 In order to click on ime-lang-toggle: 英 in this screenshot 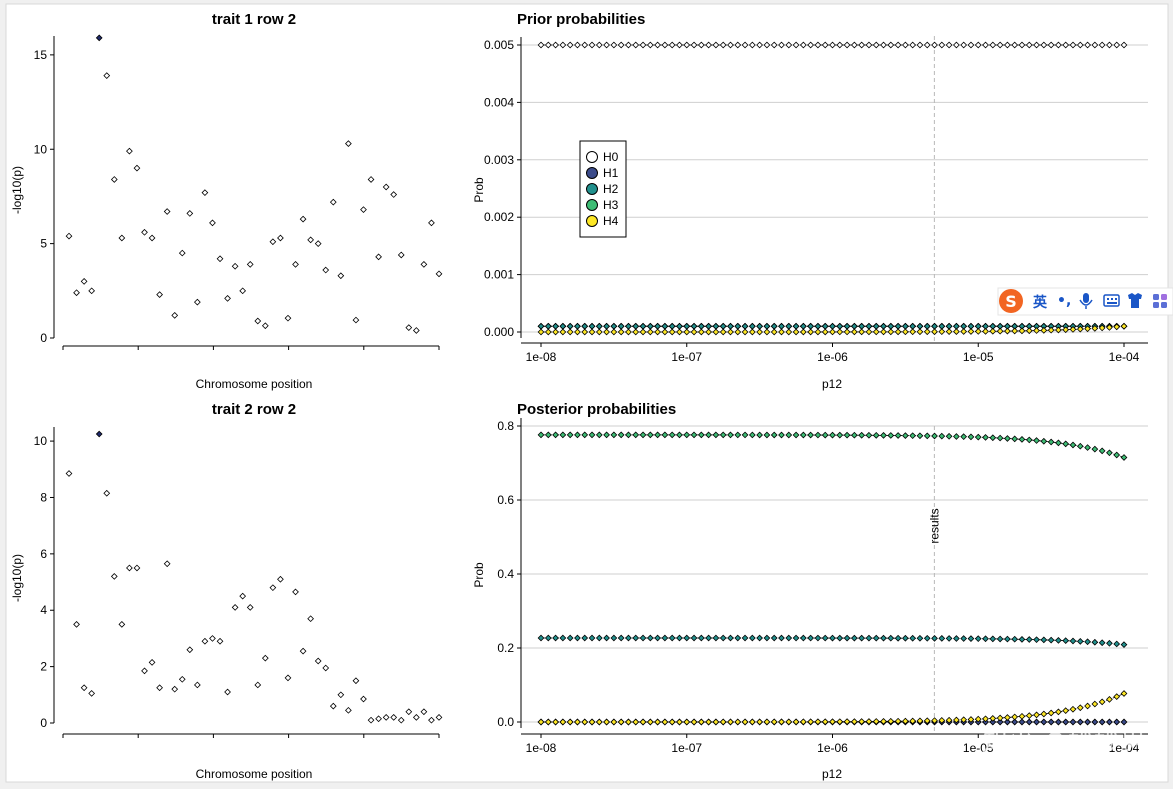, I will do `click(1040, 302)`.